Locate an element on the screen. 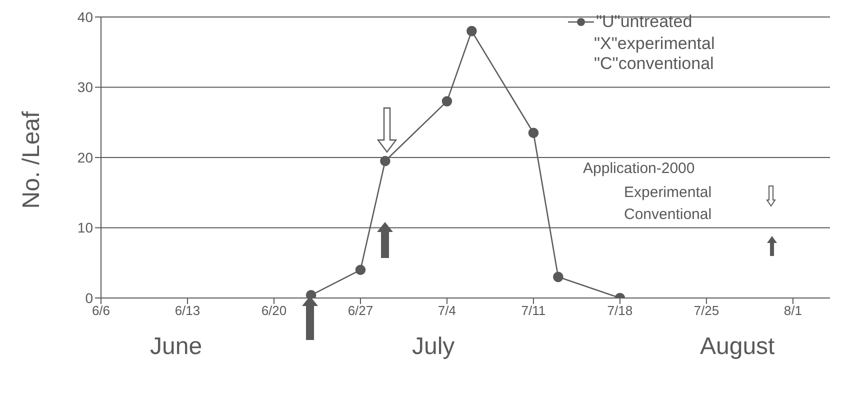  y-tick-label: 10 is located at coordinates (85, 228).